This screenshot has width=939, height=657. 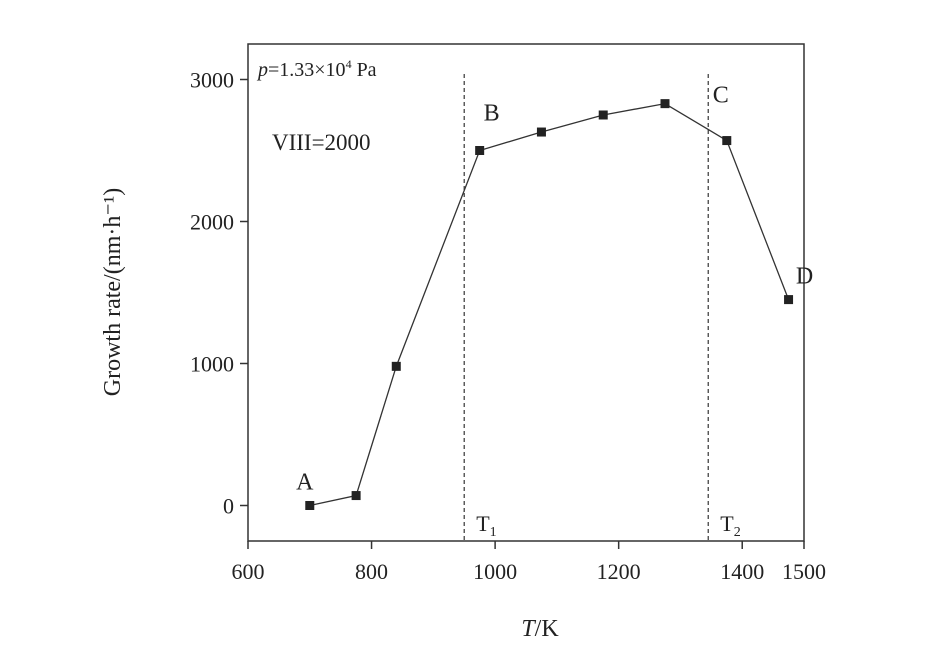 What do you see at coordinates (495, 571) in the screenshot?
I see `x-tick-label: 1000` at bounding box center [495, 571].